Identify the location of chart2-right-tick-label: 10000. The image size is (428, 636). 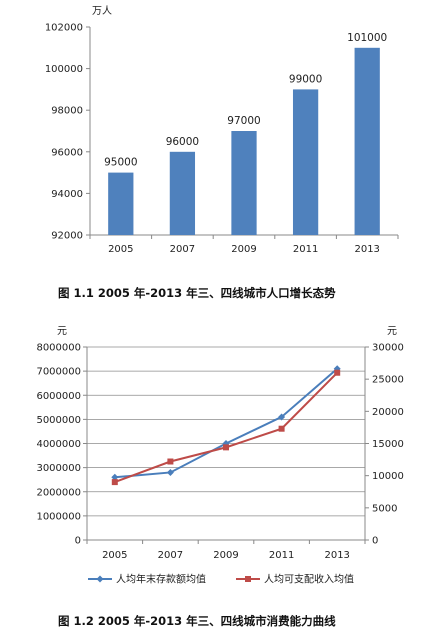
(388, 476).